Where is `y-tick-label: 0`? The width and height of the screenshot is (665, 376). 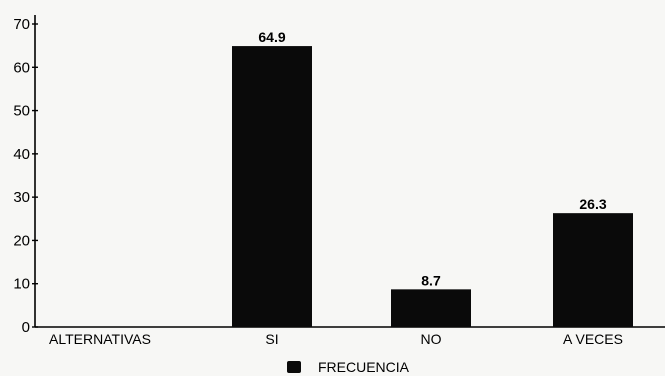 y-tick-label: 0 is located at coordinates (26, 327).